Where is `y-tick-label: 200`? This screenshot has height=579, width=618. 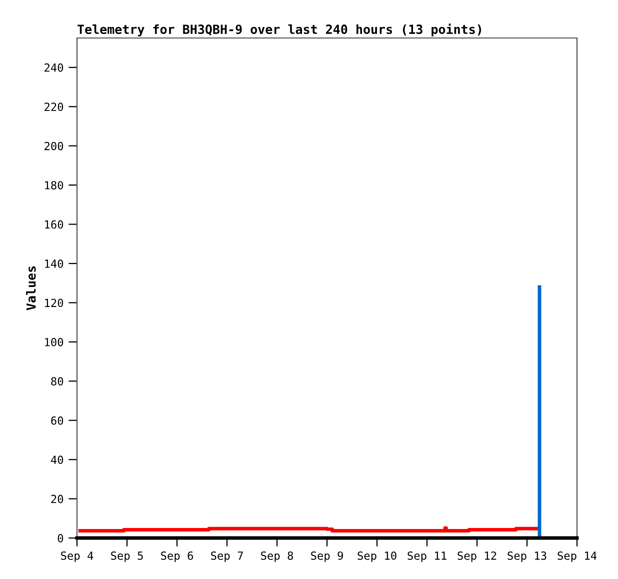
y-tick-label: 200 is located at coordinates (54, 146).